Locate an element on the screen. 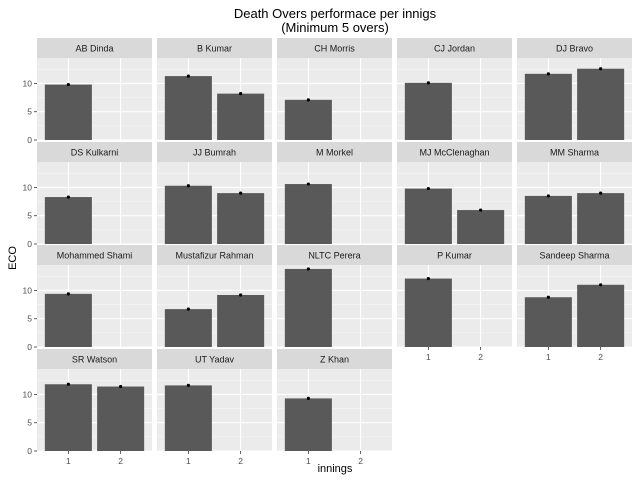  x-tick-label: 1 is located at coordinates (548, 357).